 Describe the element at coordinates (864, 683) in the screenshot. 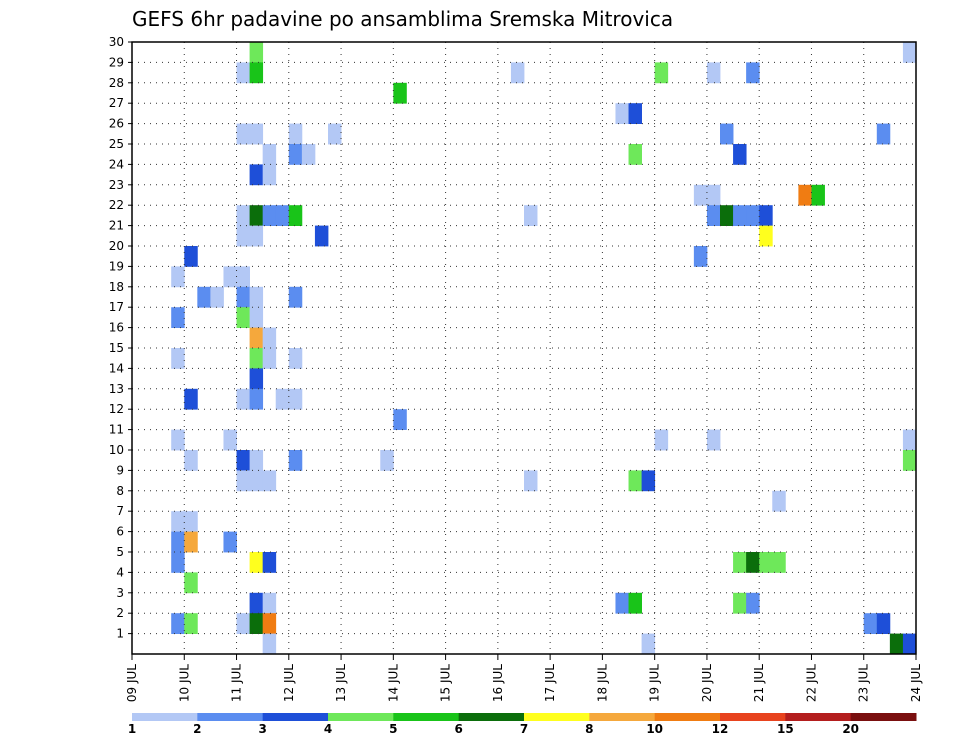

I see `x-tick-label: 23 JUL` at that location.